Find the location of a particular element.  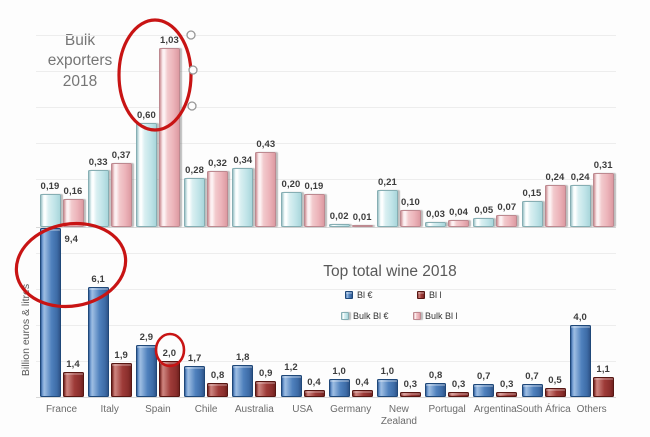

y-axis-label: Billion euros & litres is located at coordinates (26, 330).